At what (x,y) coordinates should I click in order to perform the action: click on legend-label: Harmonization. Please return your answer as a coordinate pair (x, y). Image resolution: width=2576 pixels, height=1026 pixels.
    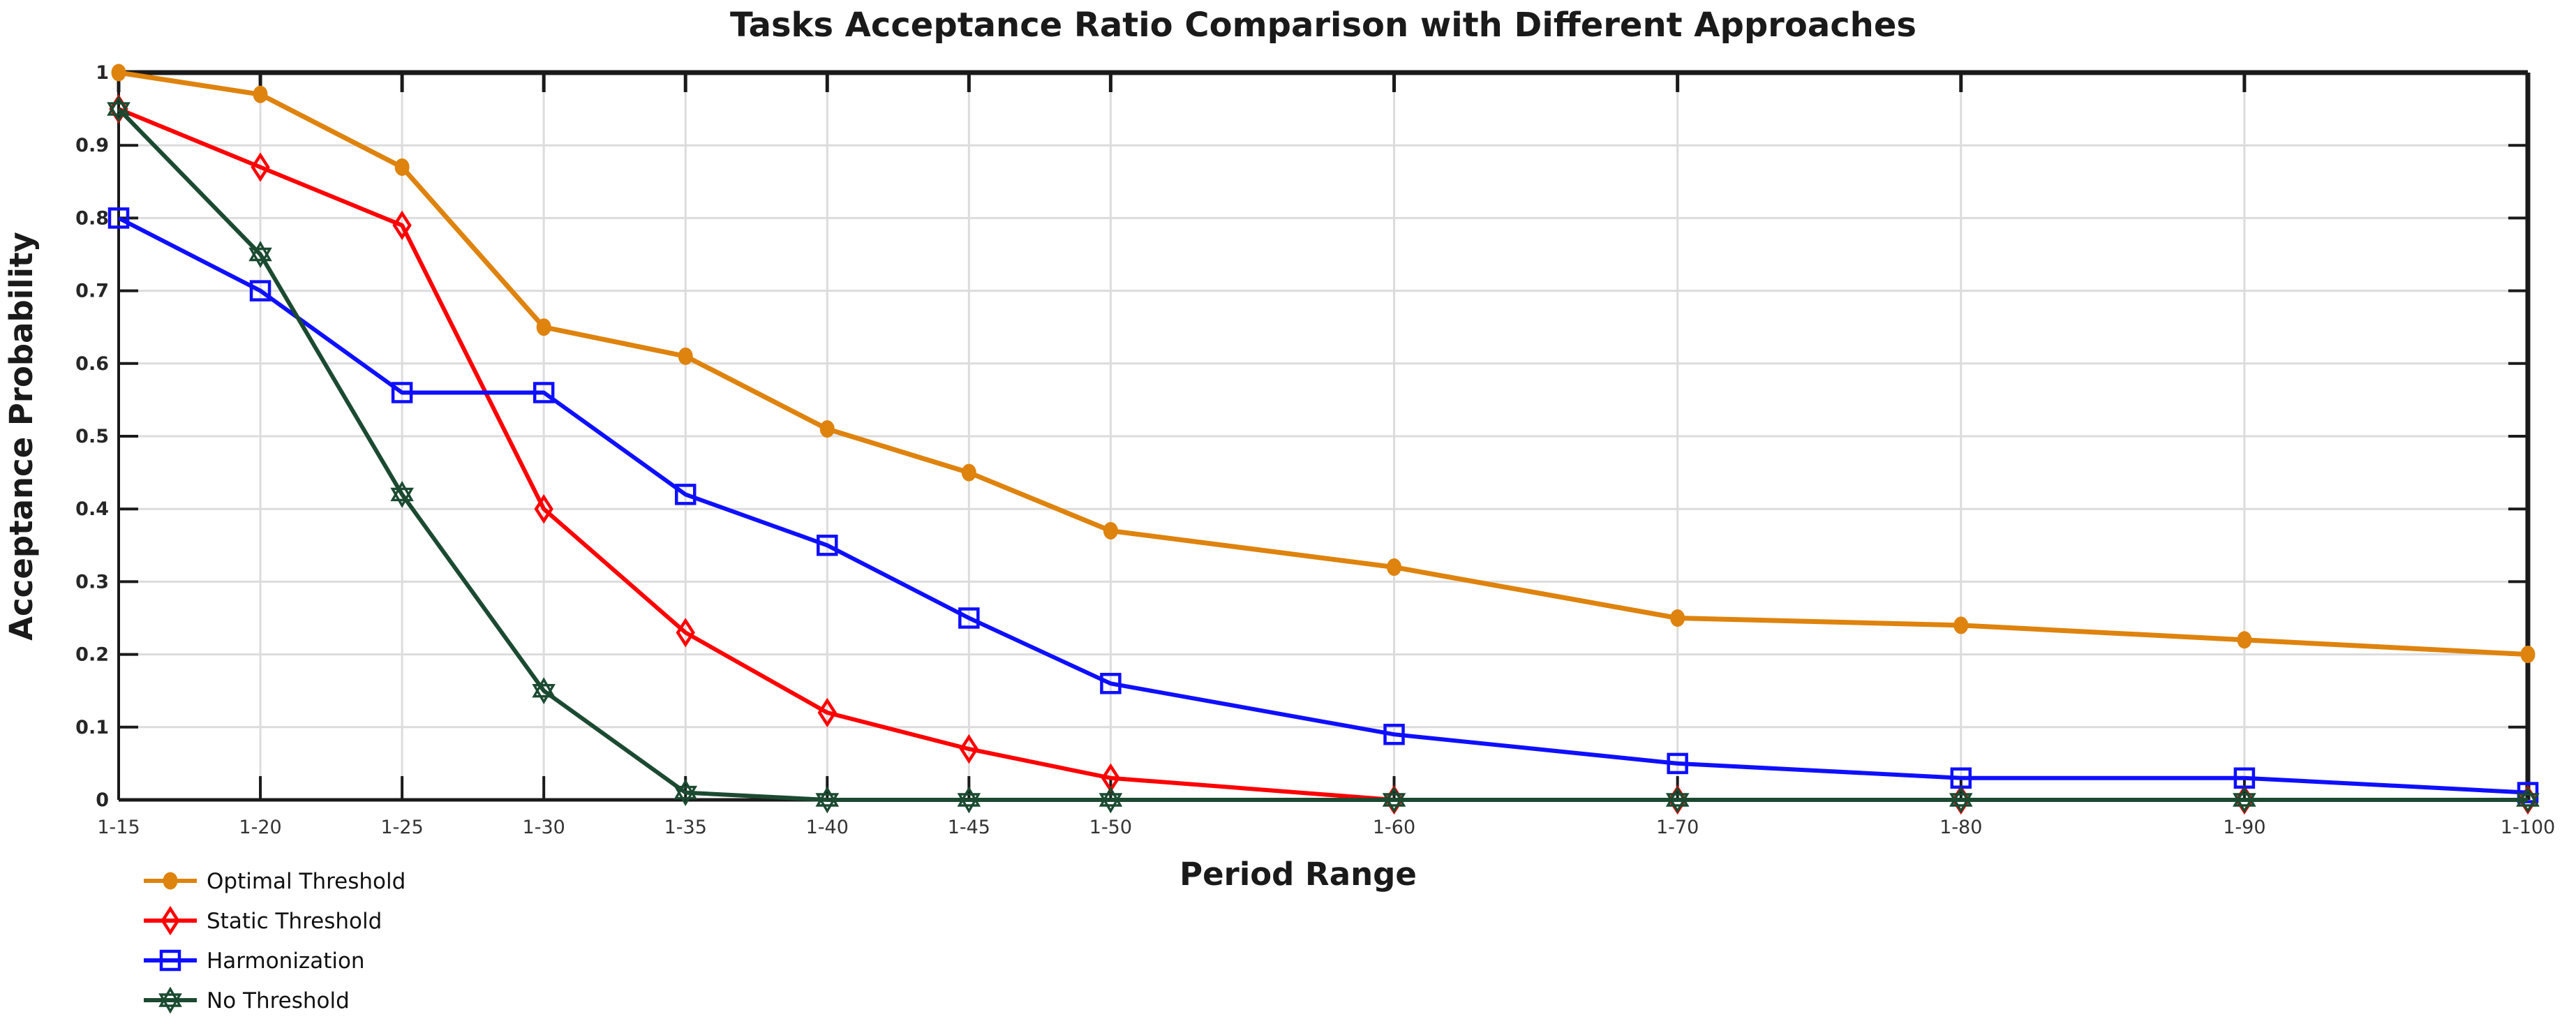
    Looking at the image, I should click on (286, 962).